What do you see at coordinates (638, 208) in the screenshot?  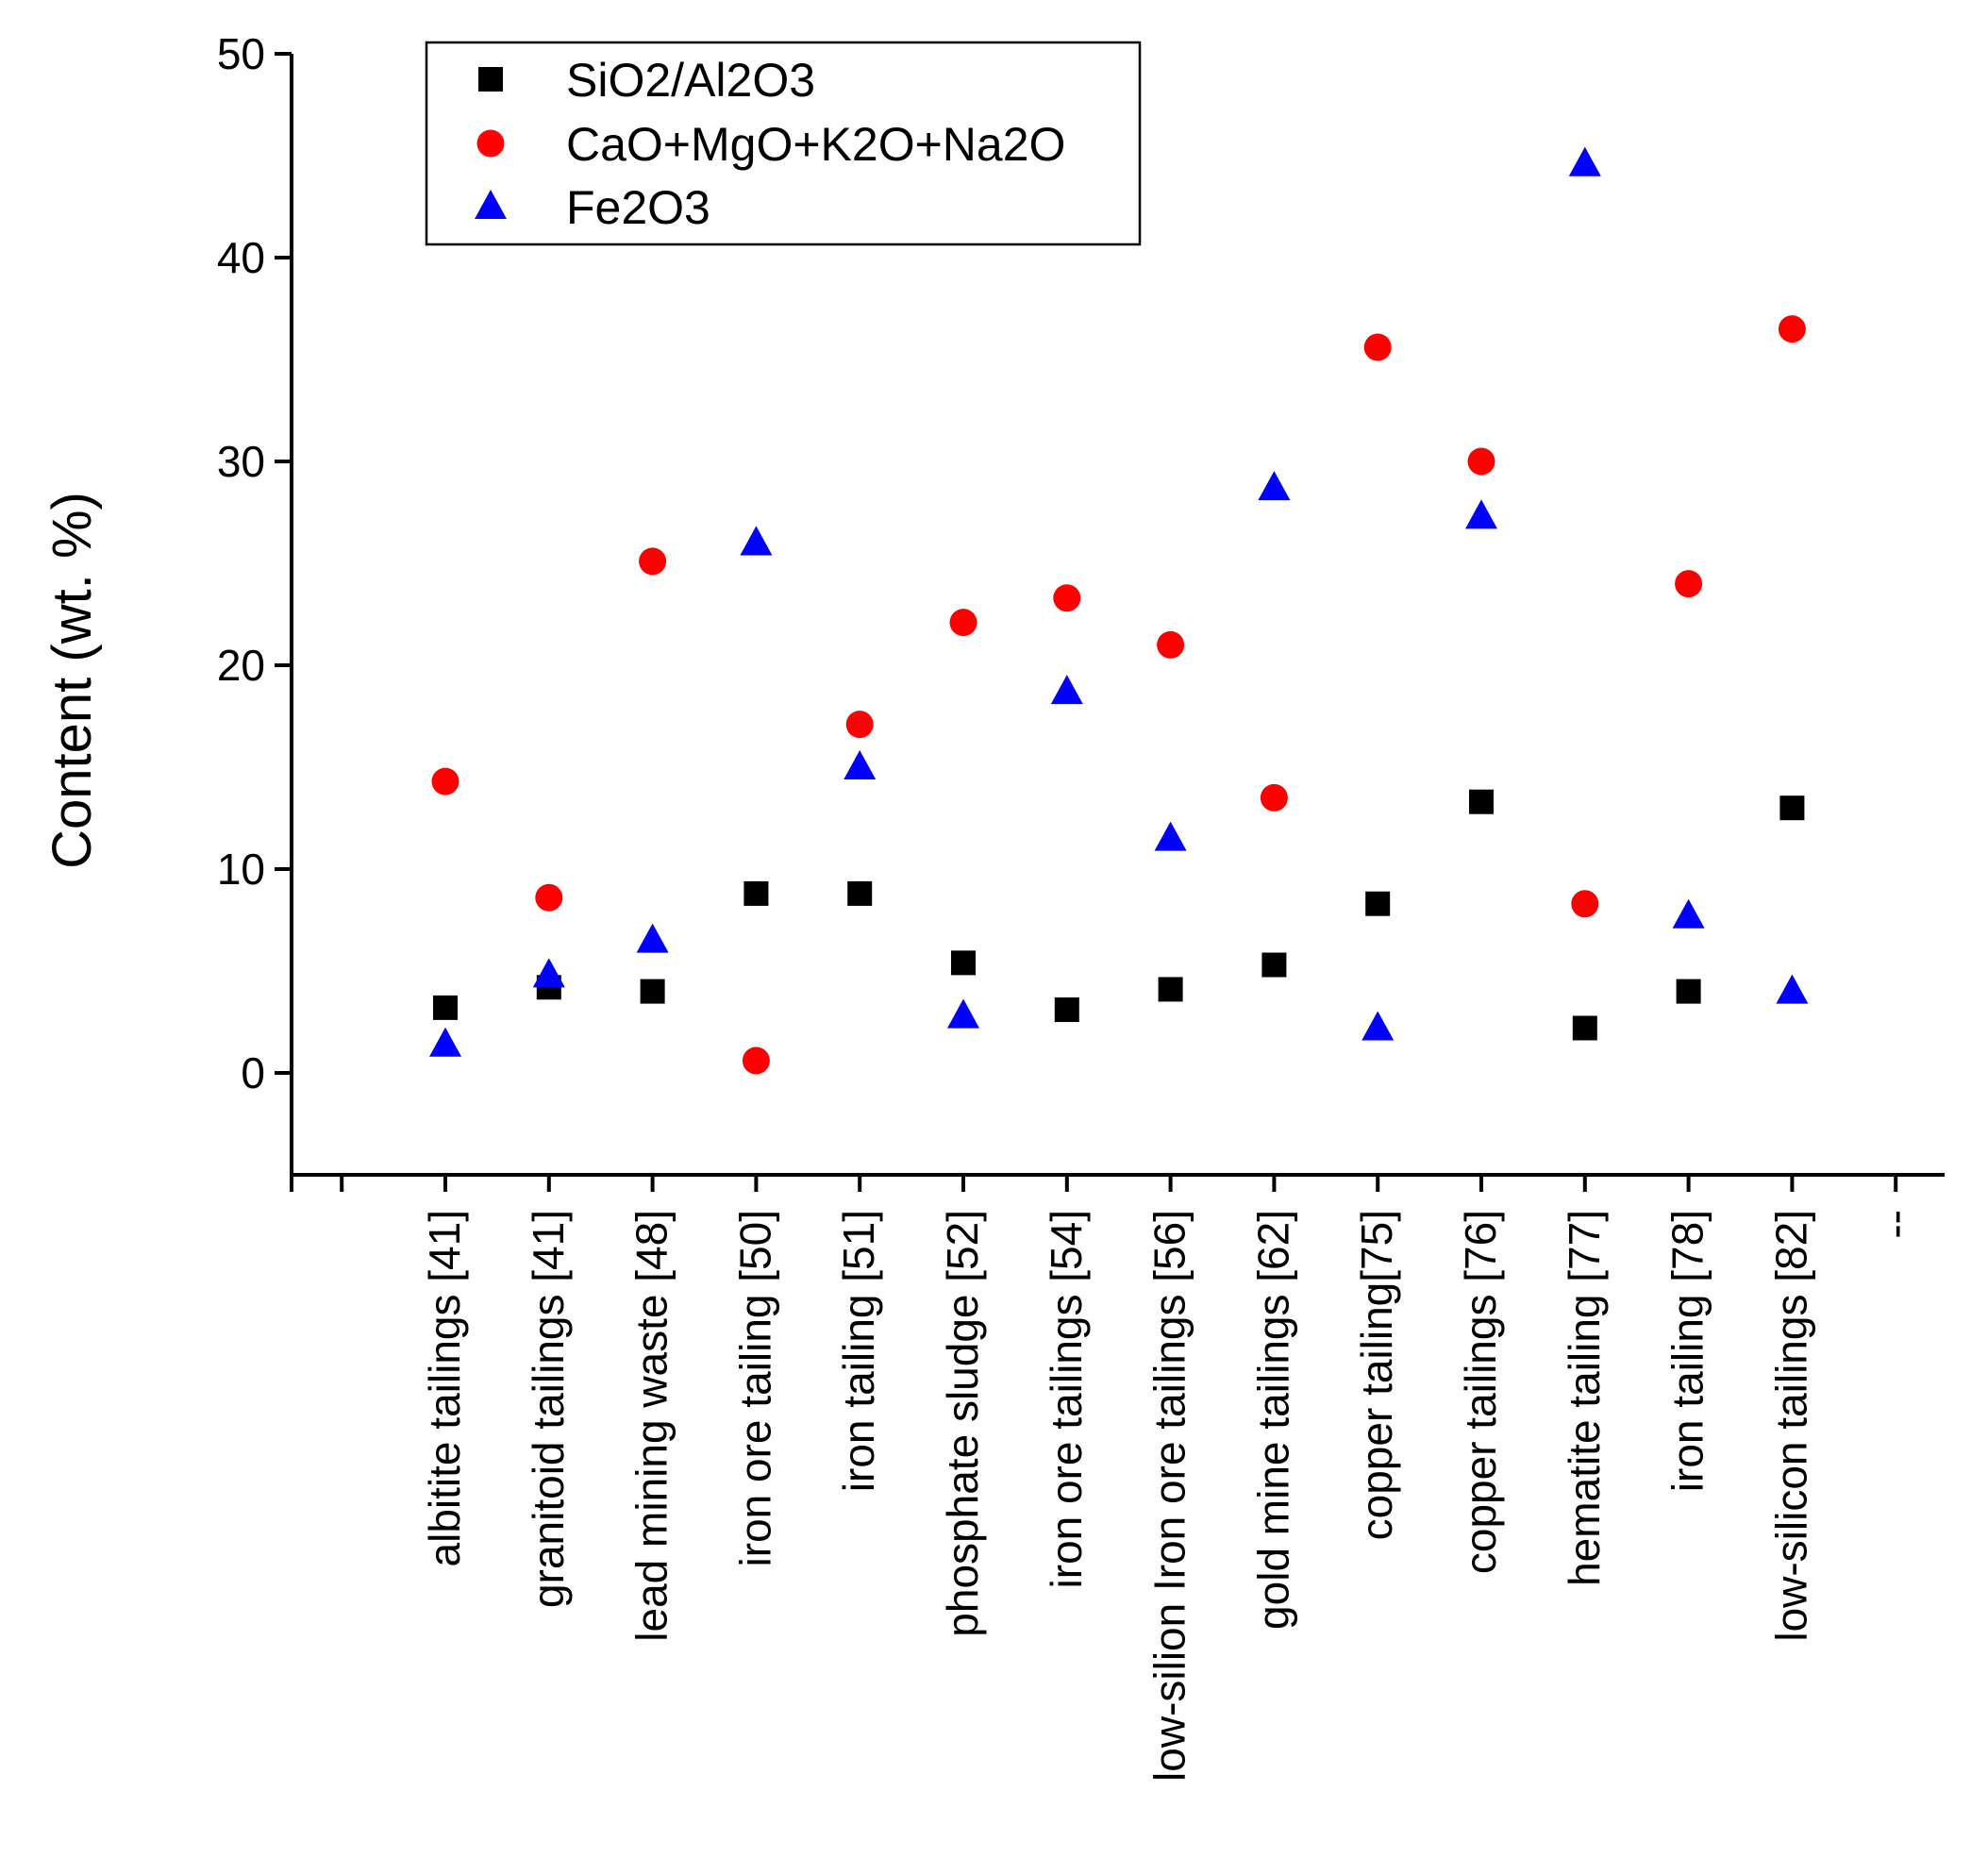 I see `legend-label: Fe2O3` at bounding box center [638, 208].